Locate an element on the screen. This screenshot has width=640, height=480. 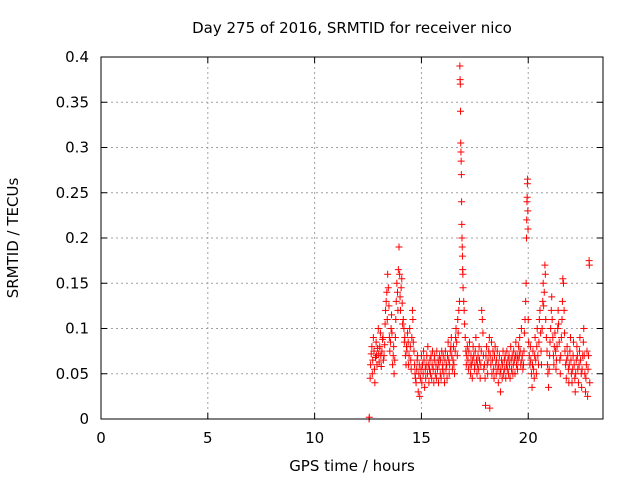
y-tick-label: 0.2 is located at coordinates (77, 238).